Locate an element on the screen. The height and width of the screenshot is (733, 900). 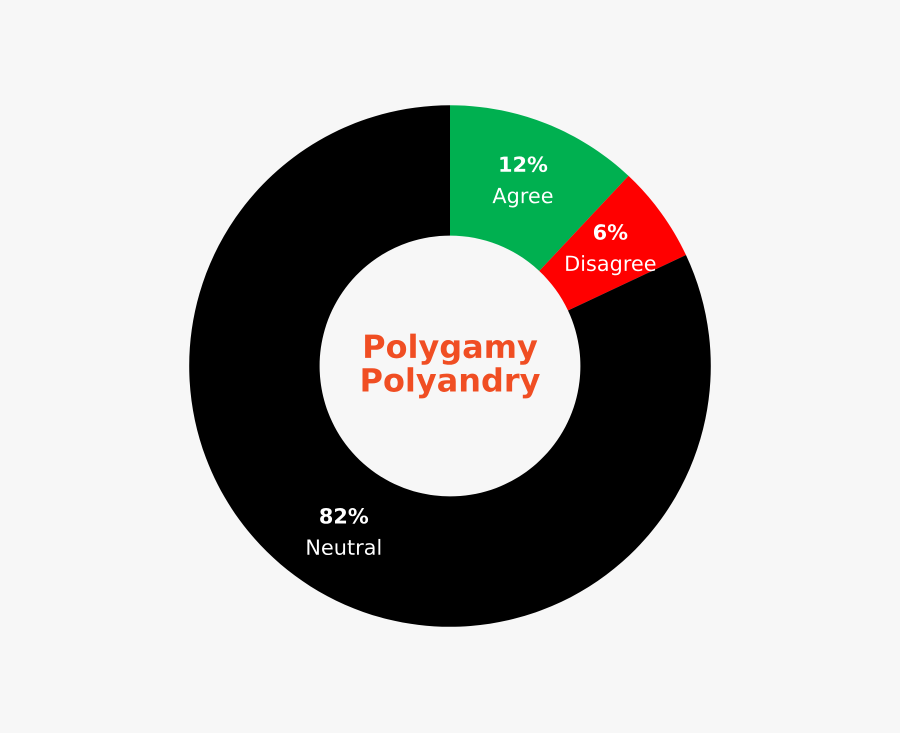
data-label: 12% is located at coordinates (524, 164).